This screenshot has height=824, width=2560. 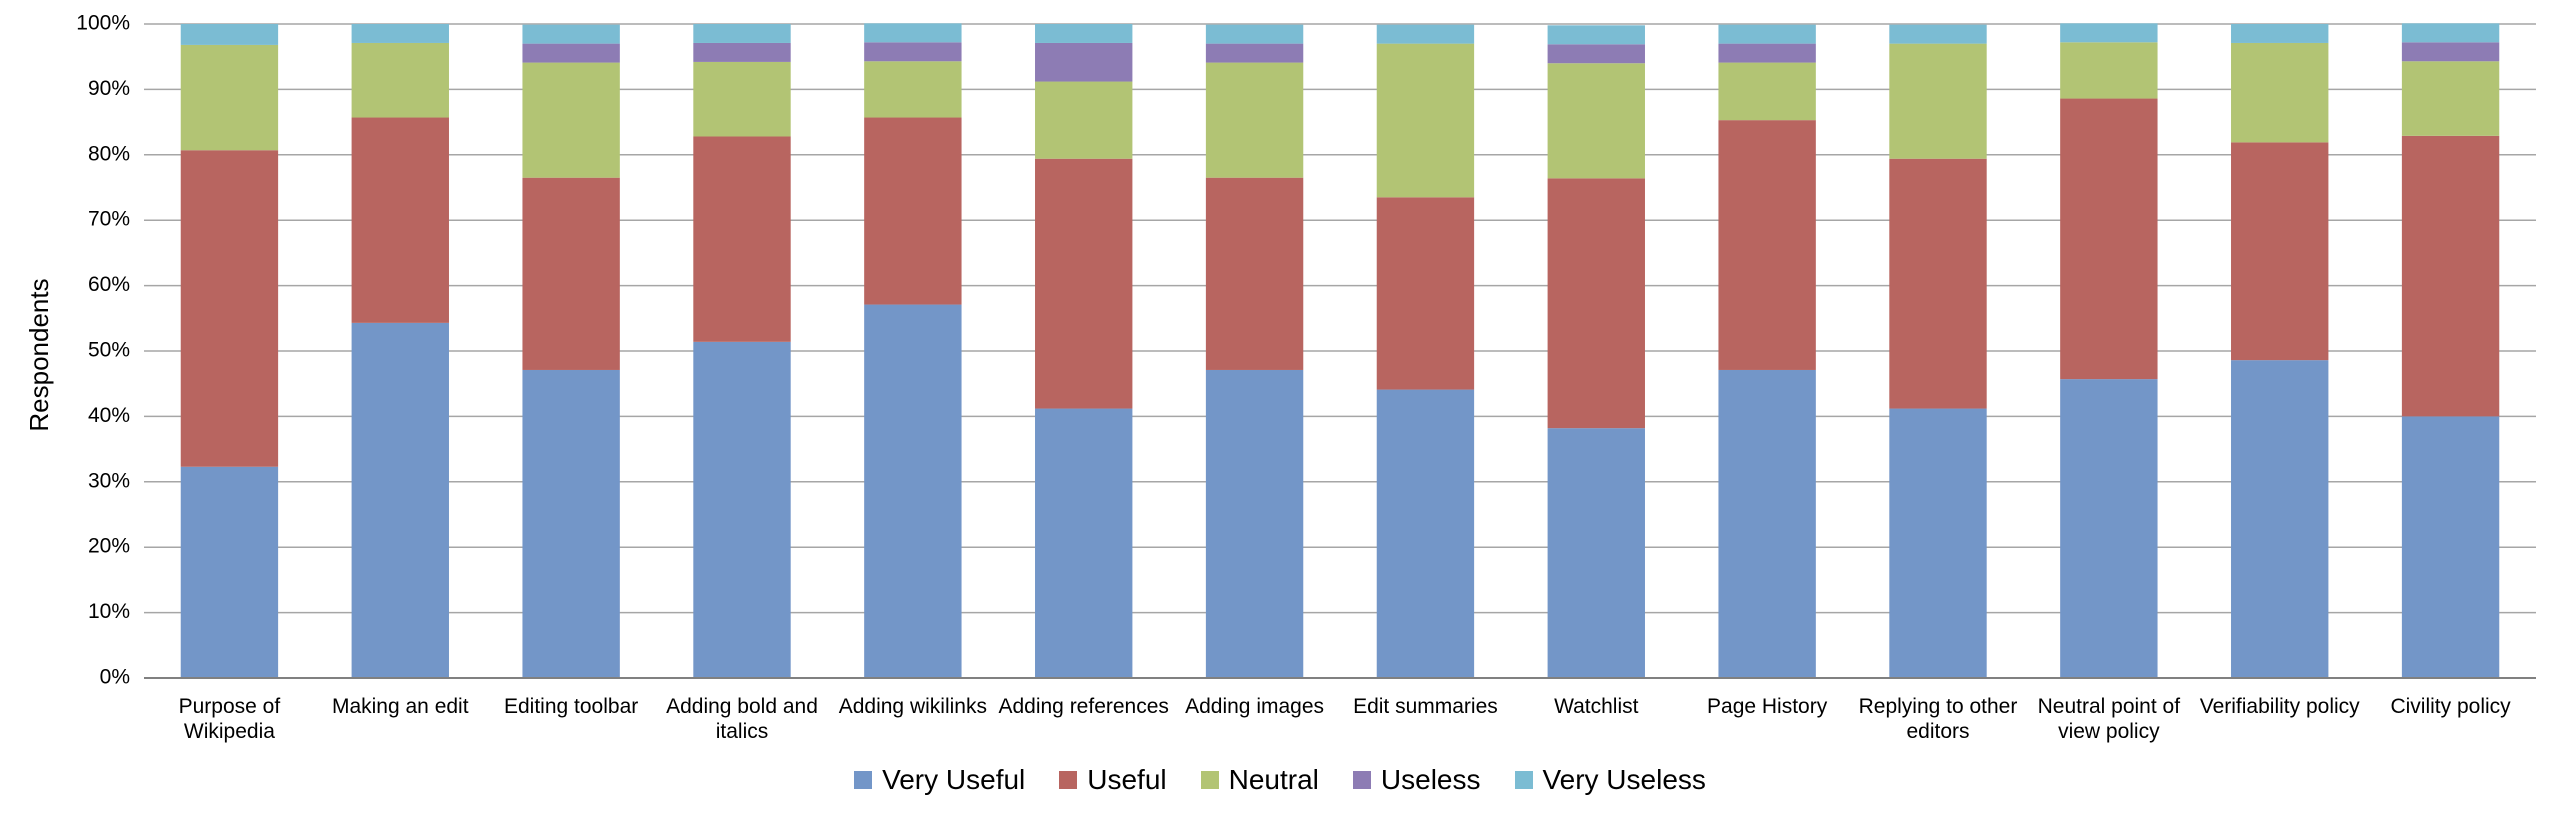 I want to click on y-axis-label: Respondents, so click(x=39, y=354).